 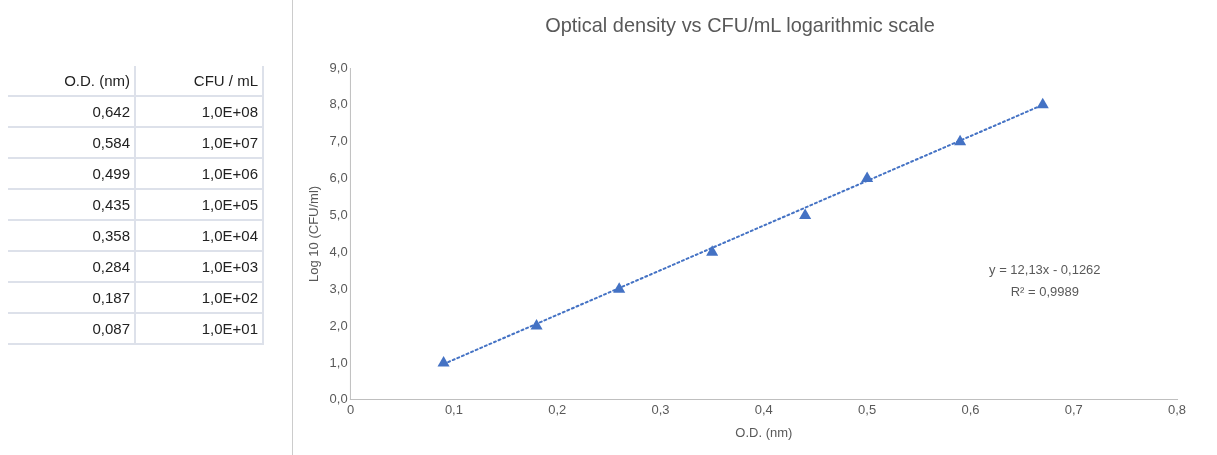 What do you see at coordinates (199, 235) in the screenshot?
I see `text: 1,0E+04` at bounding box center [199, 235].